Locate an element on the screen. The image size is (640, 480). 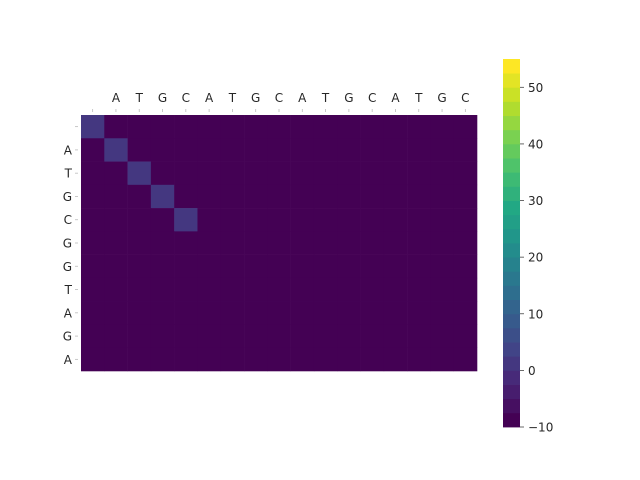
x-tick-label-3: G is located at coordinates (162, 98).